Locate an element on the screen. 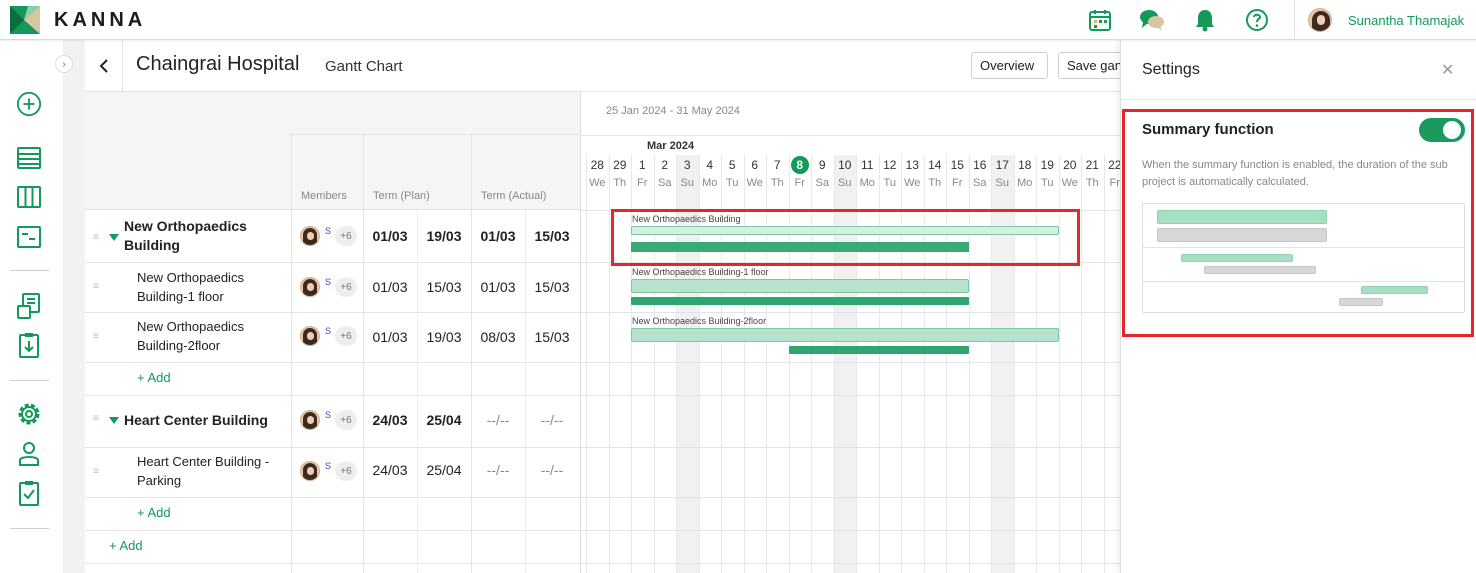  kanna-logo: KANNA is located at coordinates (78, 20).